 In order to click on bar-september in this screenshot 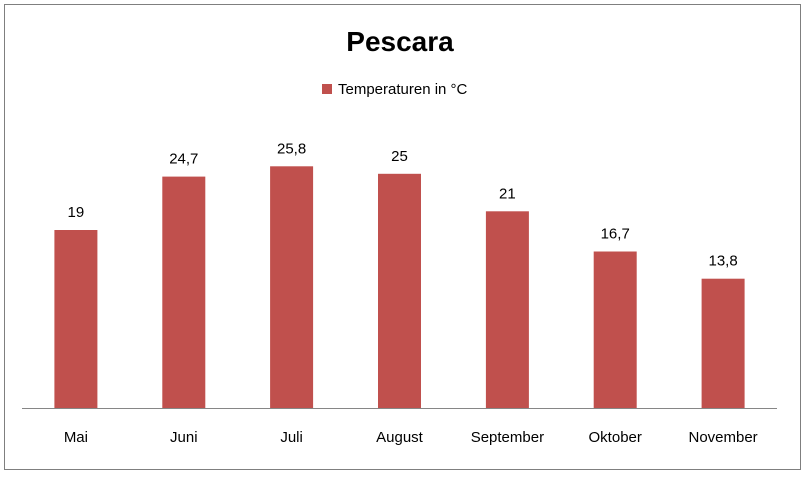, I will do `click(507, 309)`.